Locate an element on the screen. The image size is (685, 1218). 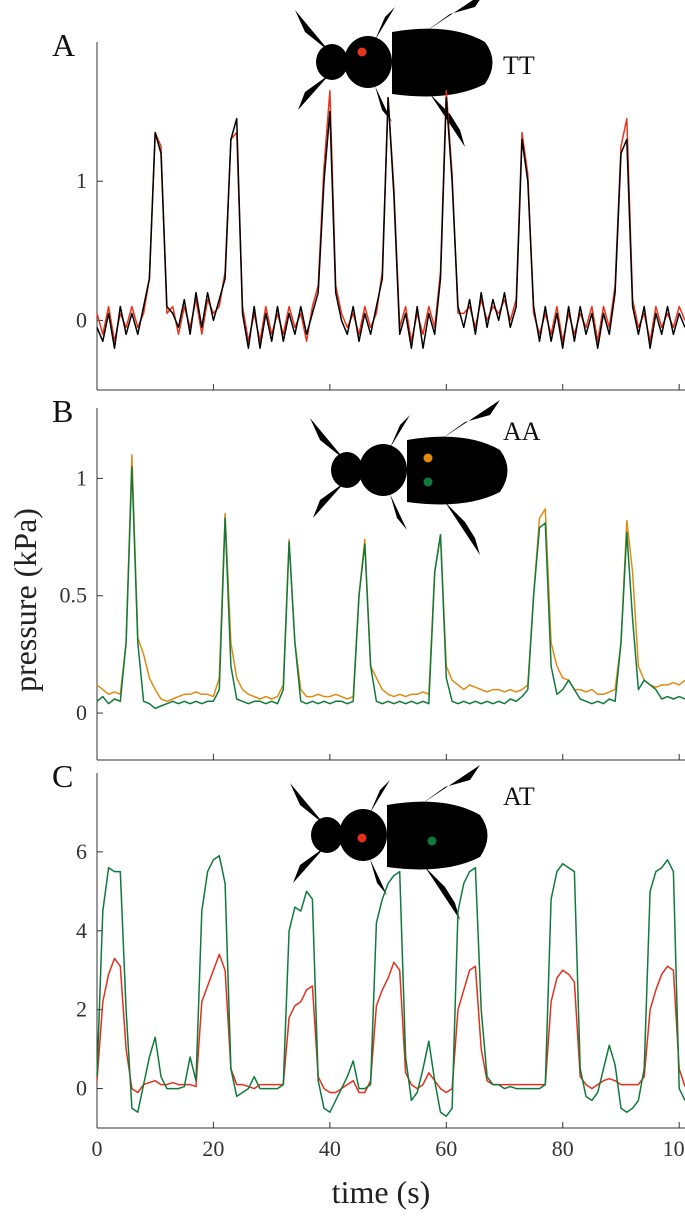
x-tick-label: 0 is located at coordinates (97, 1148).